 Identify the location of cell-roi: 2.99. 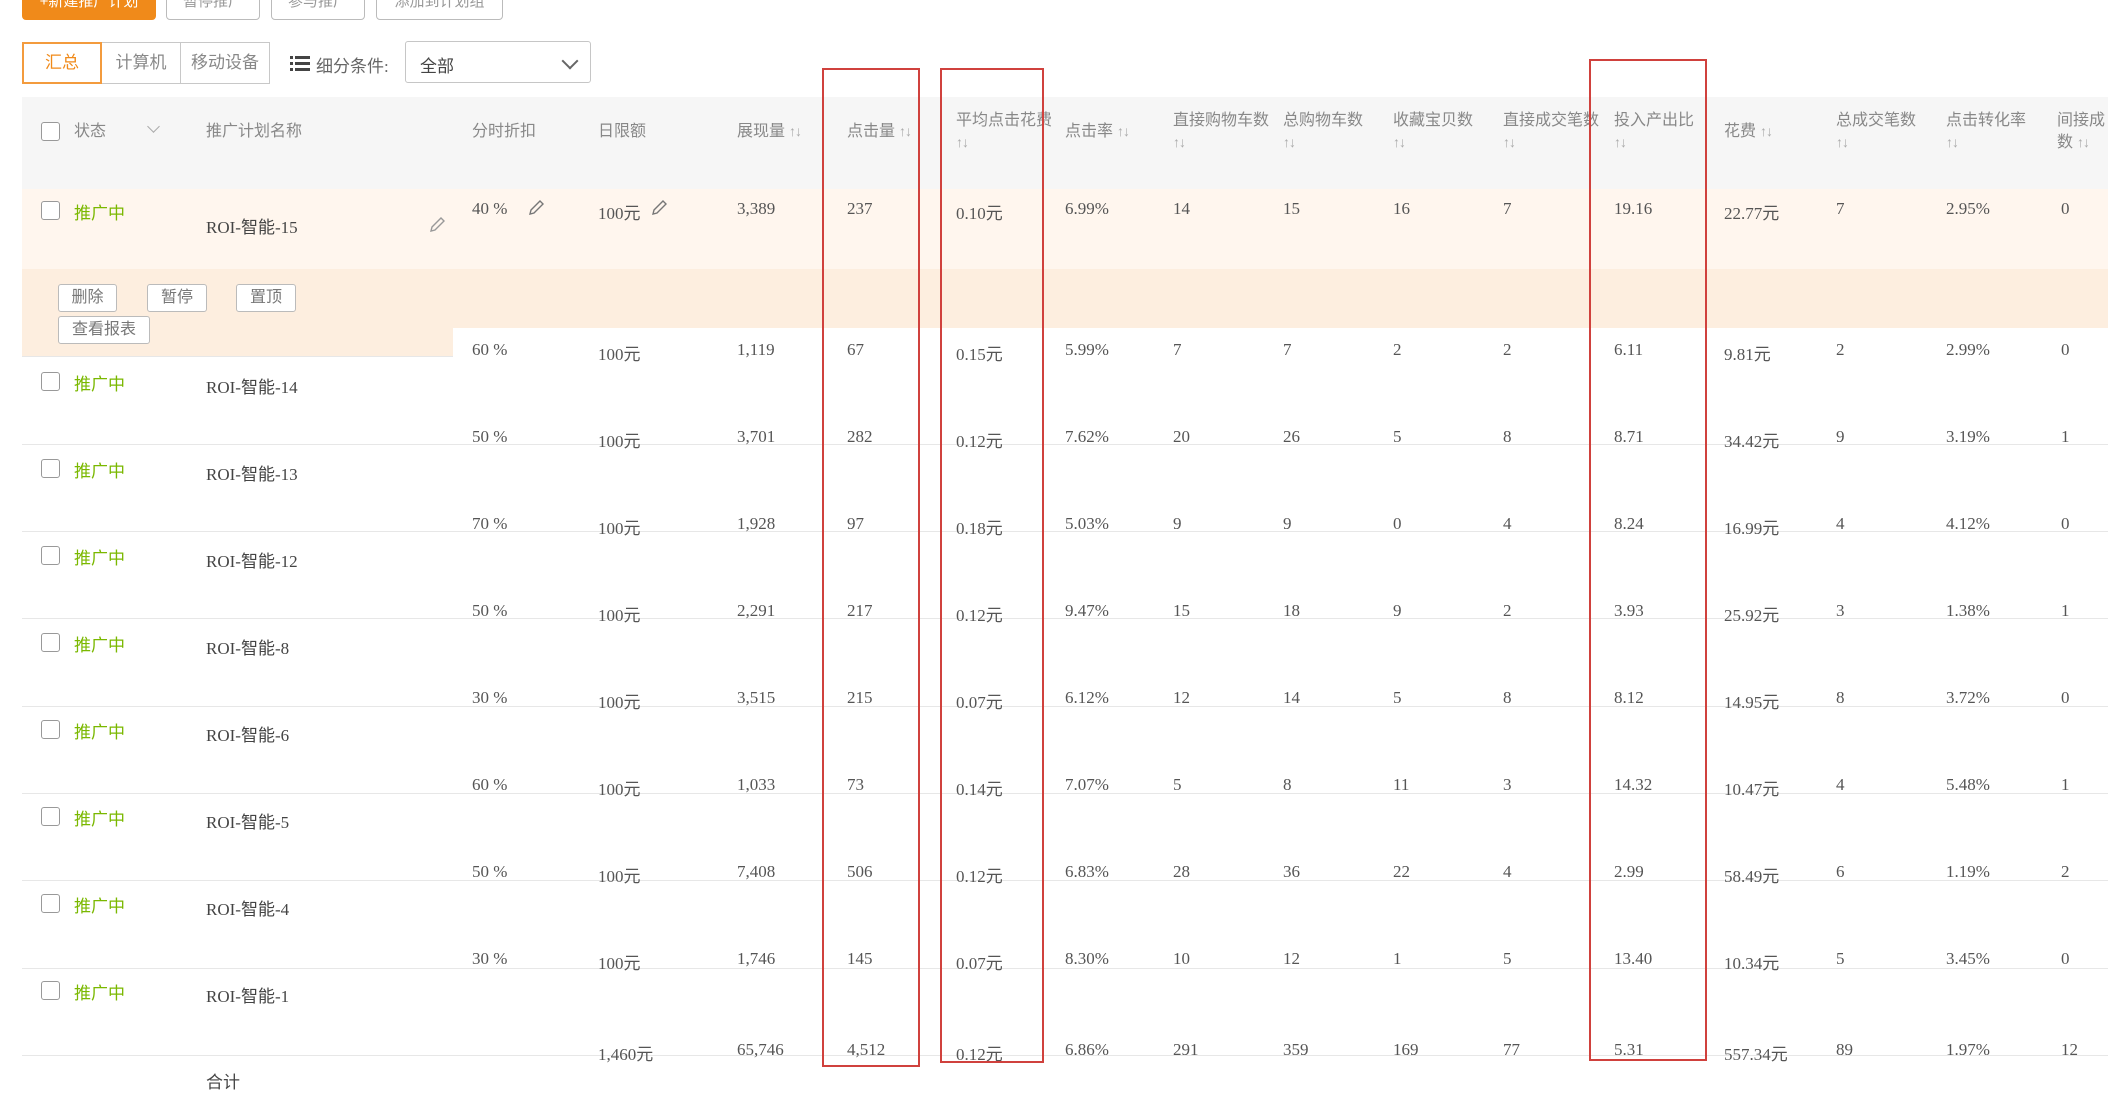
(1629, 871).